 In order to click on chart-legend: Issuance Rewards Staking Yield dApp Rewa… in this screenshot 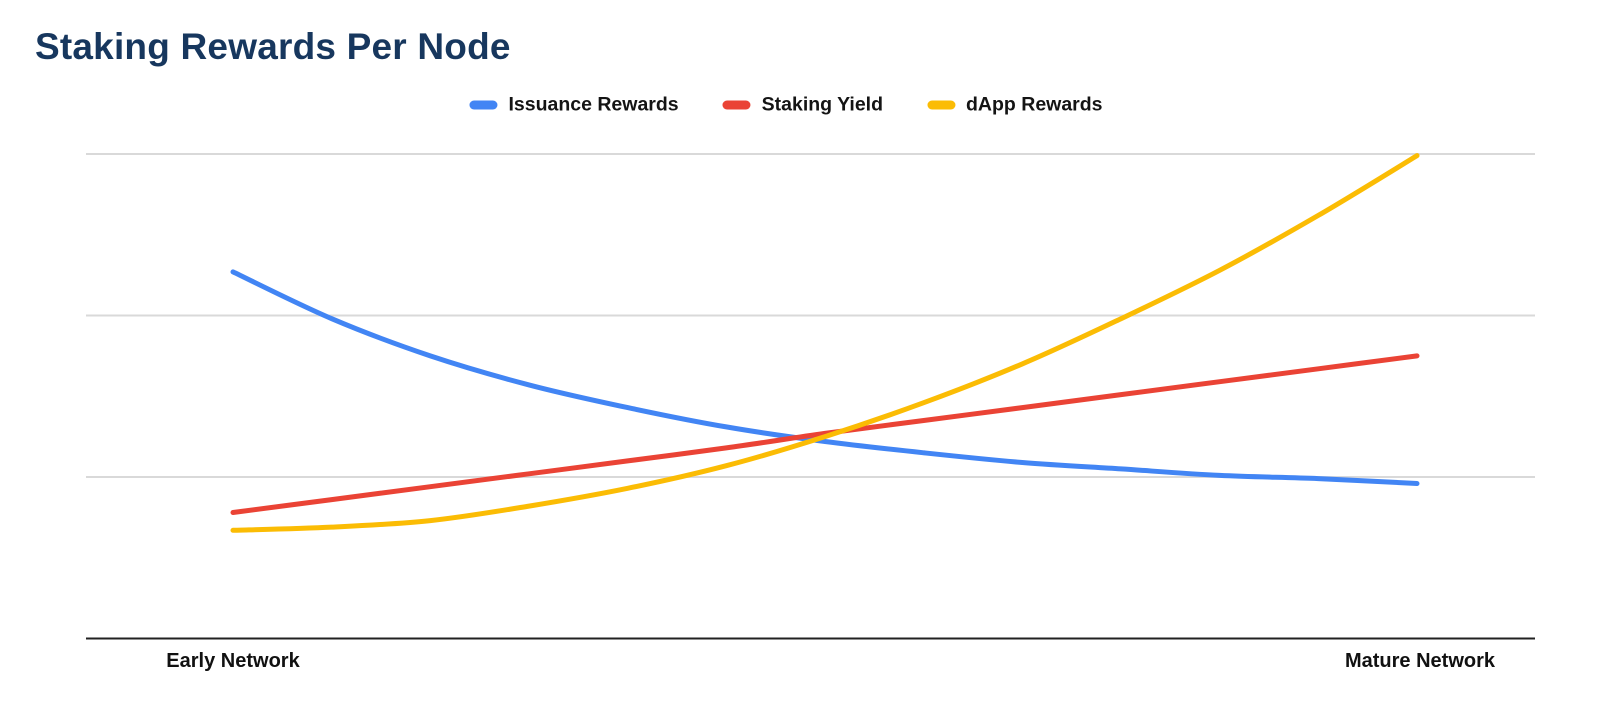, I will do `click(786, 105)`.